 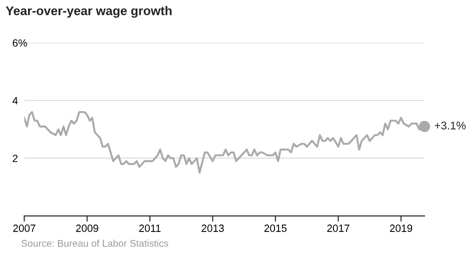 What do you see at coordinates (213, 228) in the screenshot?
I see `x-tick-label: 2013` at bounding box center [213, 228].